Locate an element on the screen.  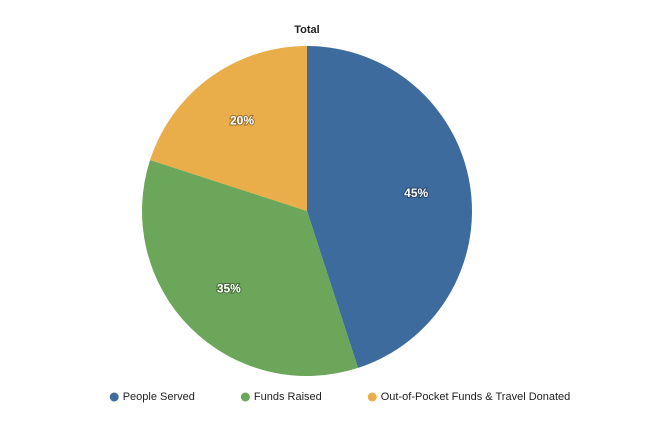
legend-label: People Served is located at coordinates (159, 397).